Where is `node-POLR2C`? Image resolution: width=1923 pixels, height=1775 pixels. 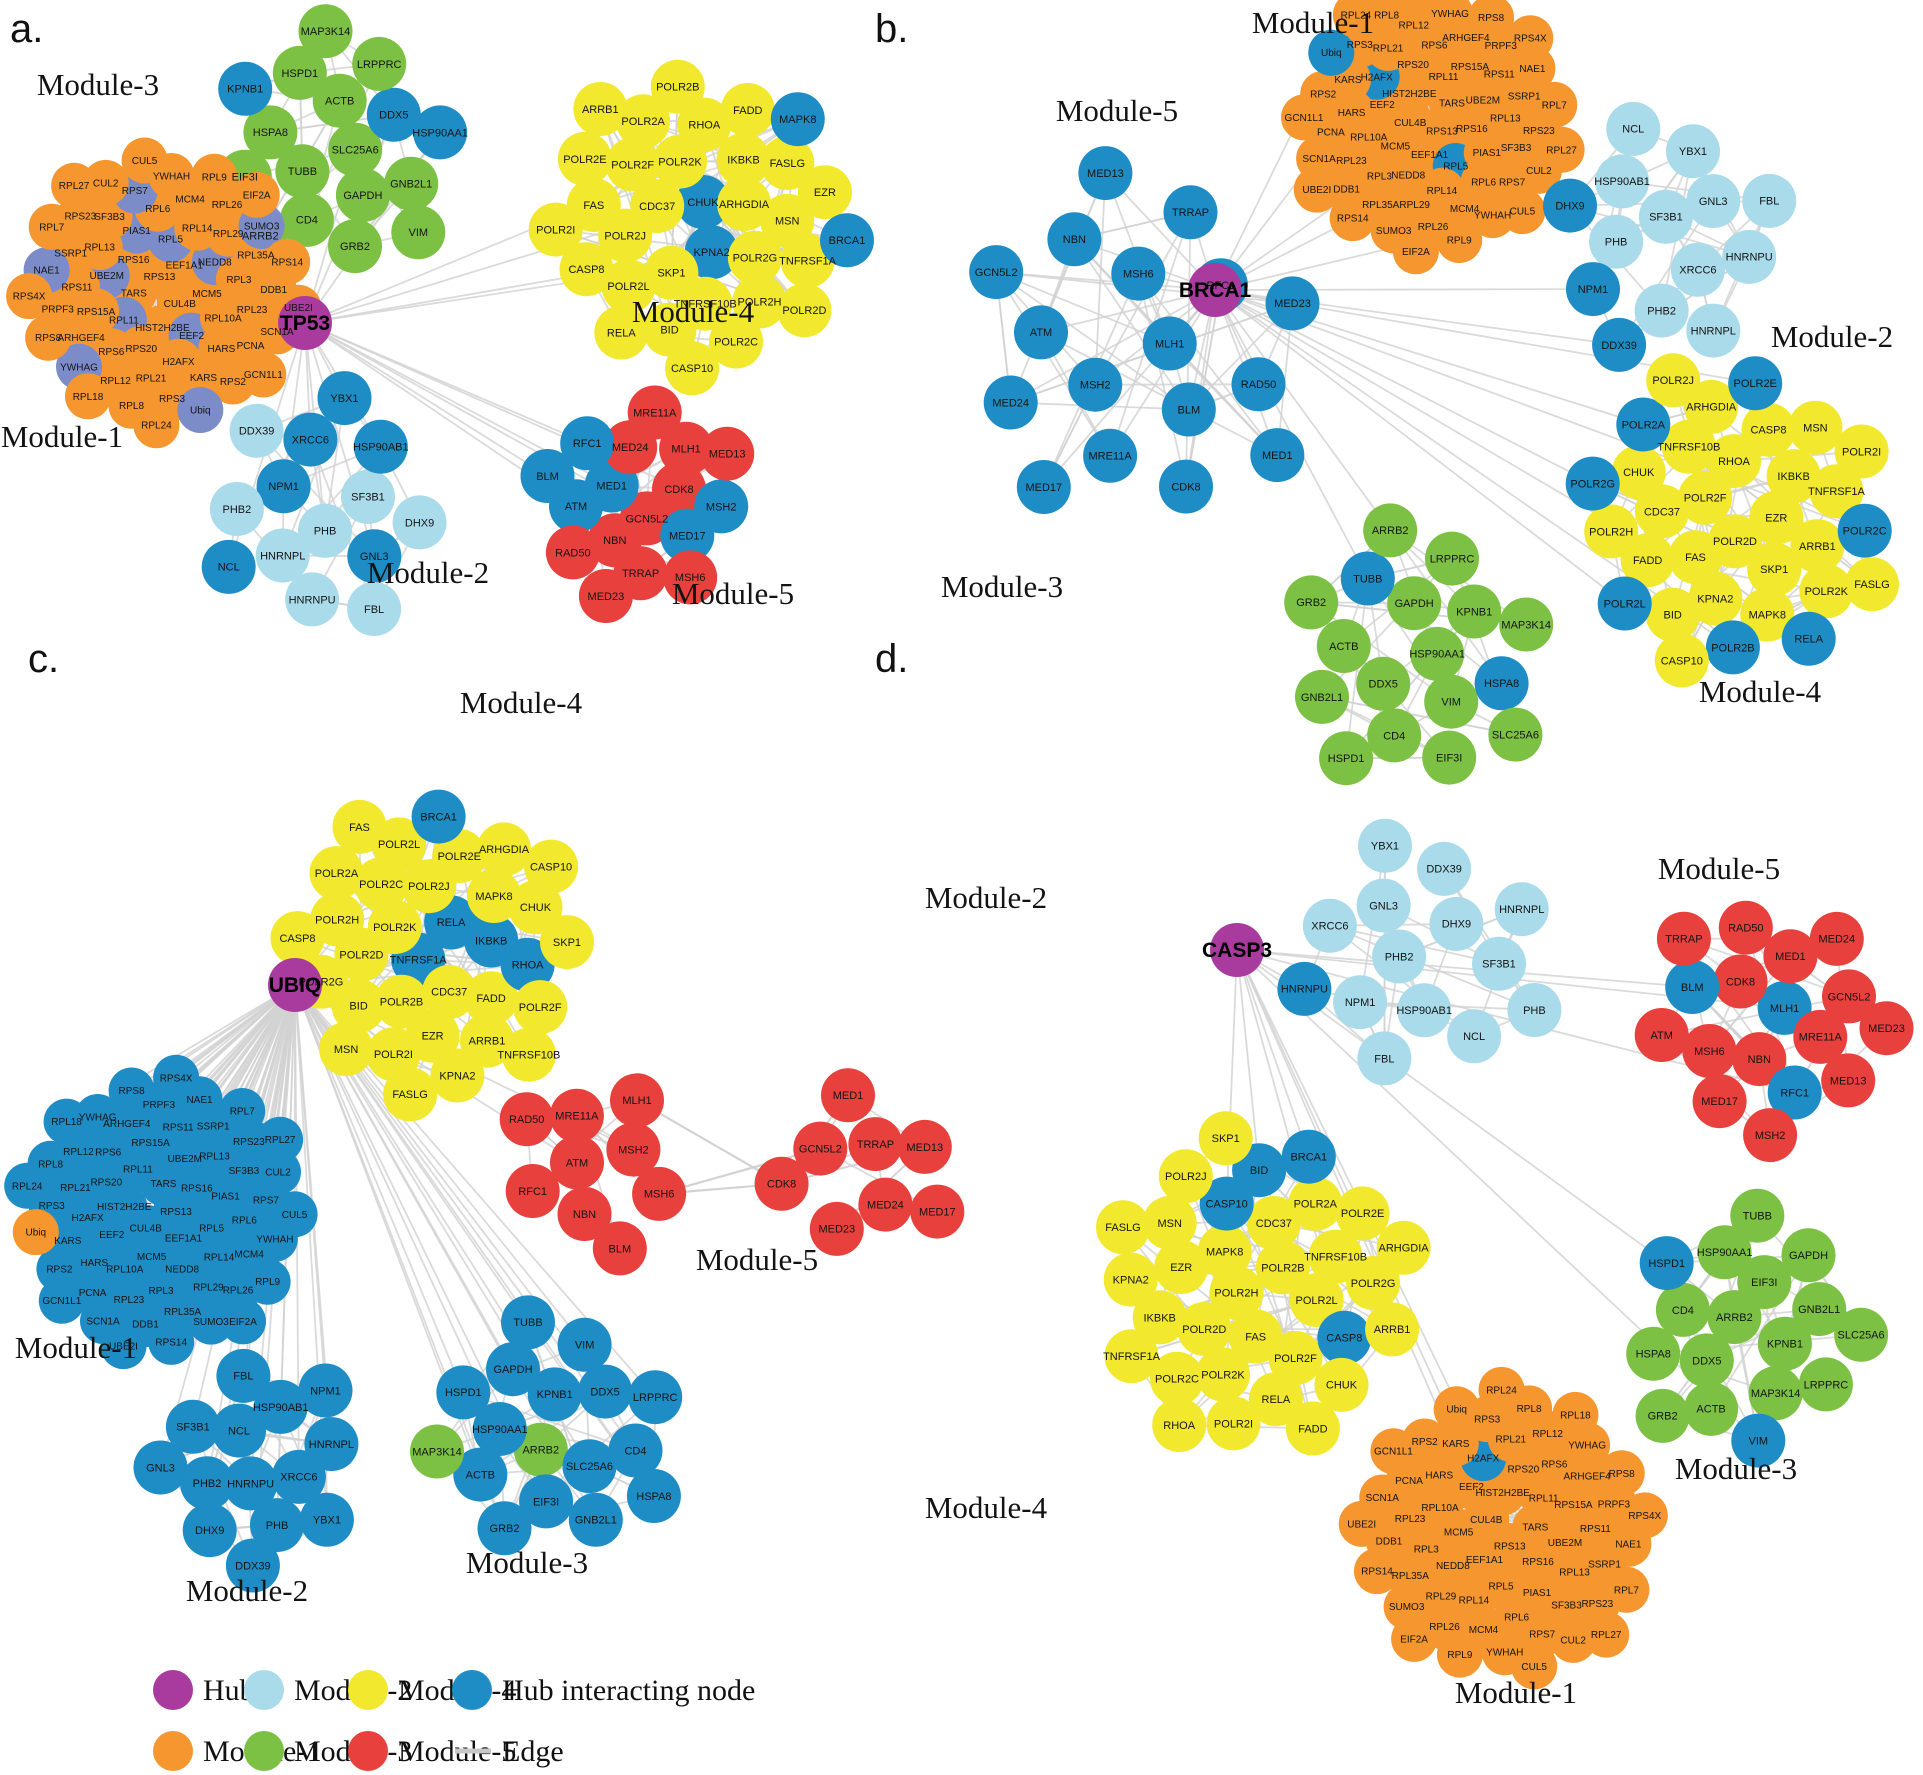
node-POLR2C is located at coordinates (1177, 1378).